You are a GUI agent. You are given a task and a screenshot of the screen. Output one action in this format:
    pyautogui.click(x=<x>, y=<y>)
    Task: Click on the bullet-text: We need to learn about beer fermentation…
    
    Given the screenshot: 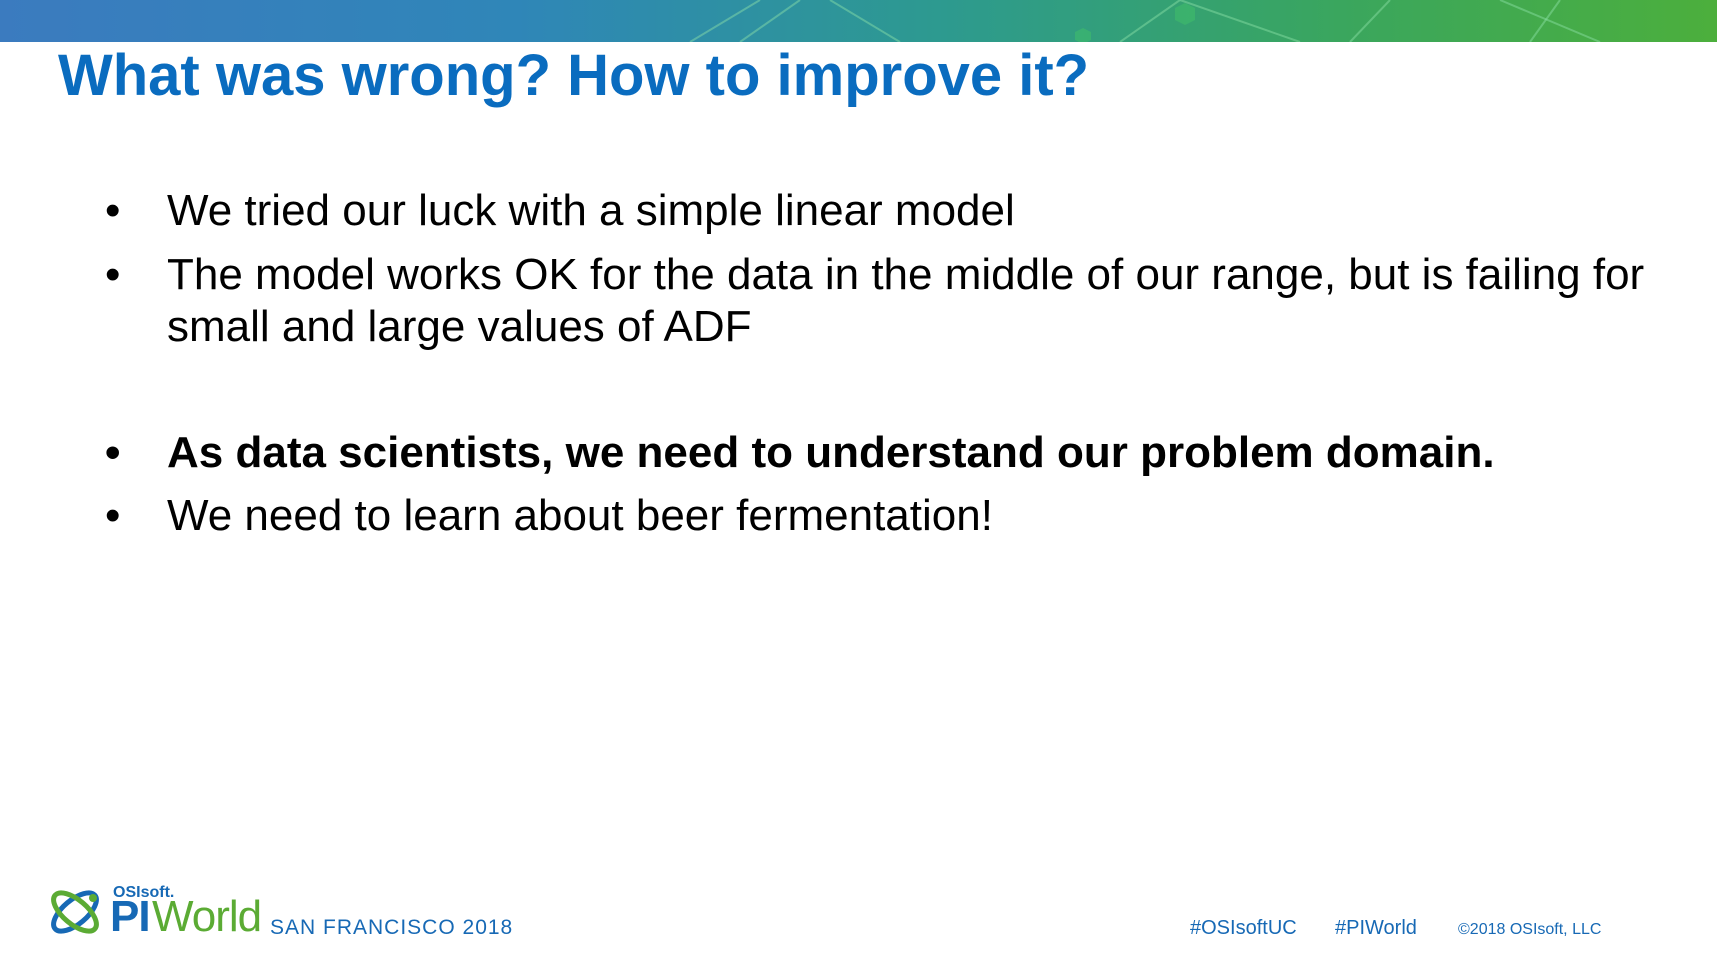 What is the action you would take?
    pyautogui.click(x=580, y=515)
    